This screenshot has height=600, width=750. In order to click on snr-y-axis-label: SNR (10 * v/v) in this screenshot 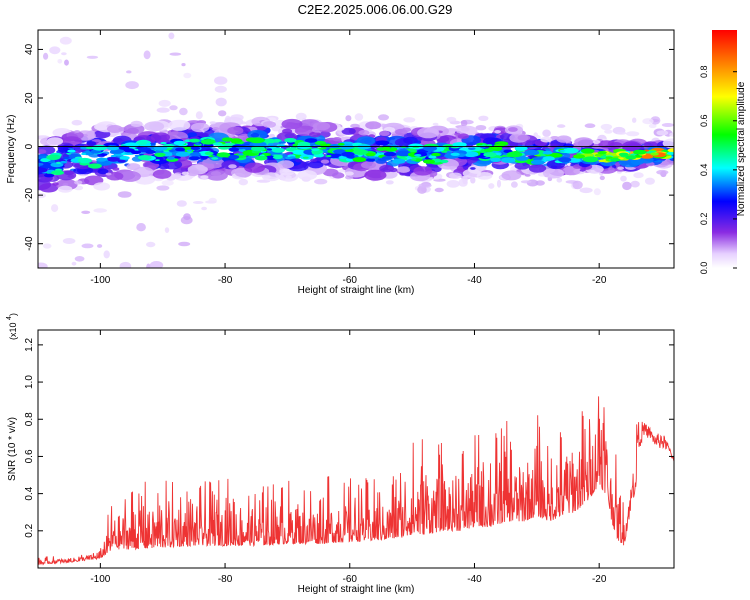, I will do `click(12, 449)`.